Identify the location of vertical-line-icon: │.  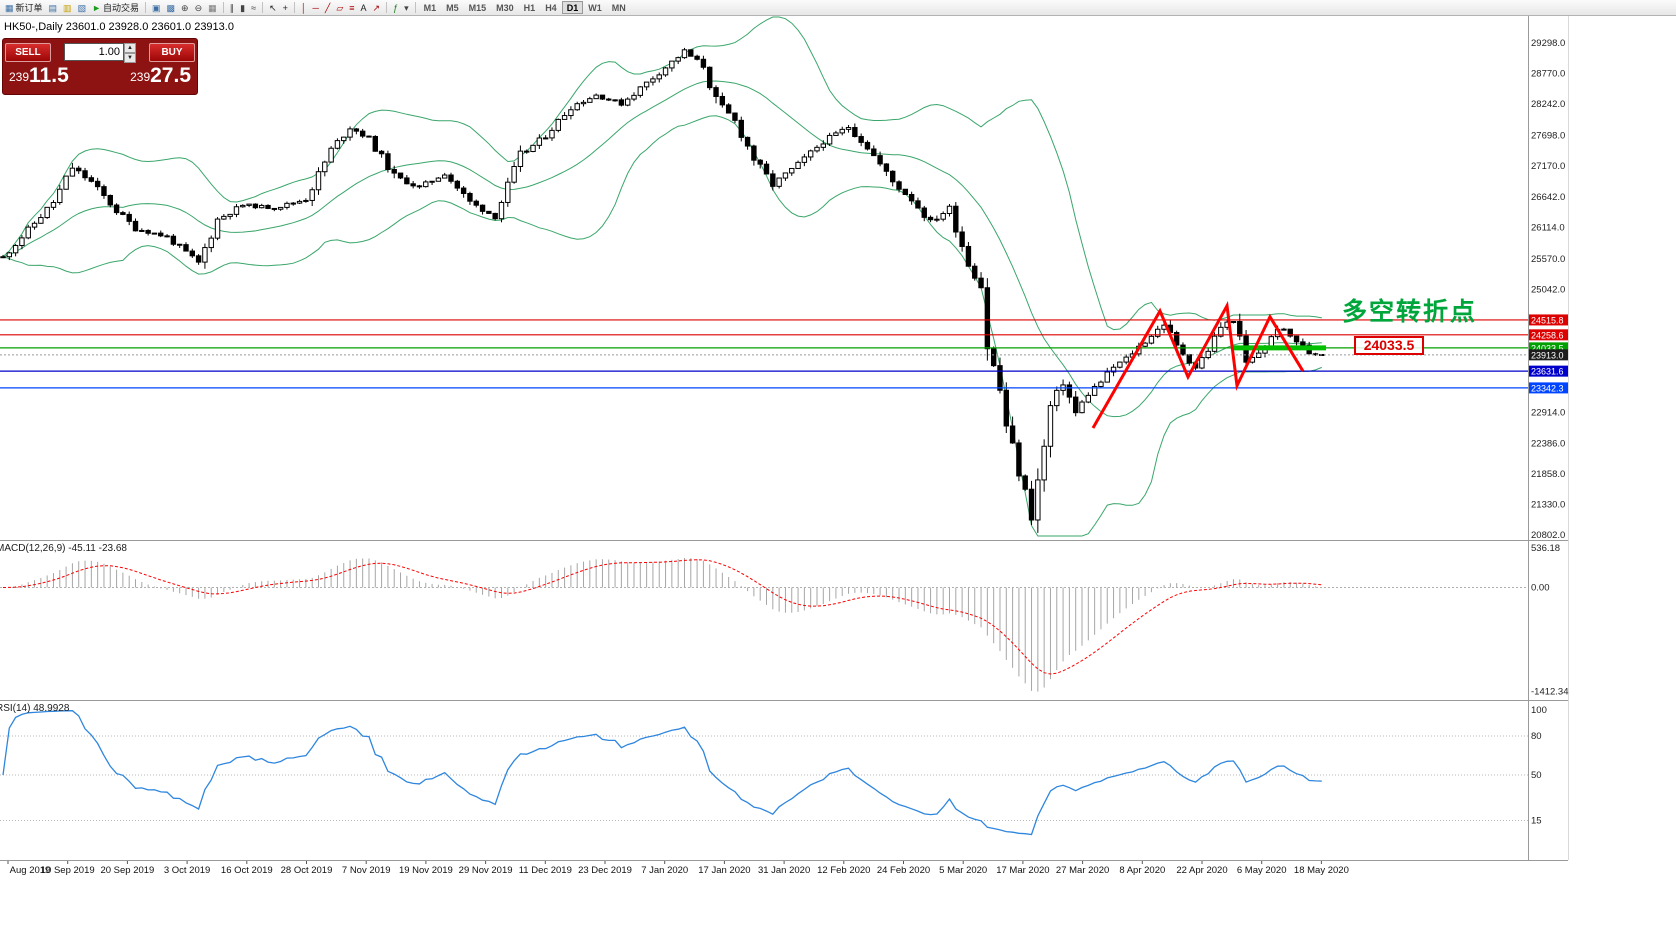
(303, 7).